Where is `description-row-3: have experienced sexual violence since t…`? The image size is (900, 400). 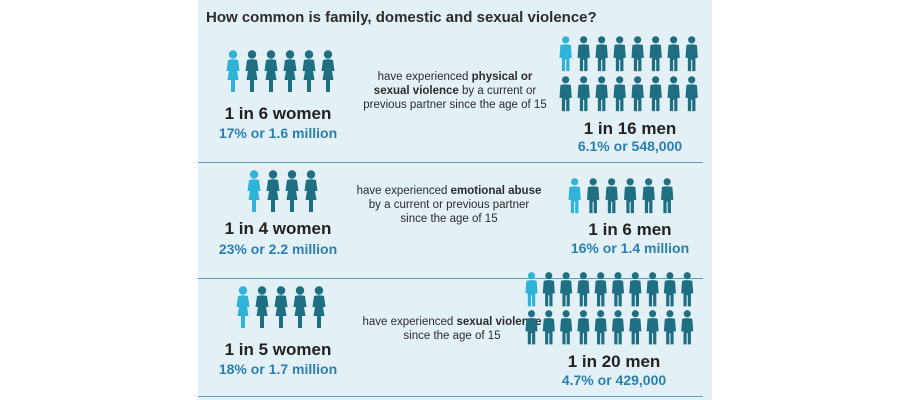
description-row-3: have experienced sexual violence since t… is located at coordinates (452, 329).